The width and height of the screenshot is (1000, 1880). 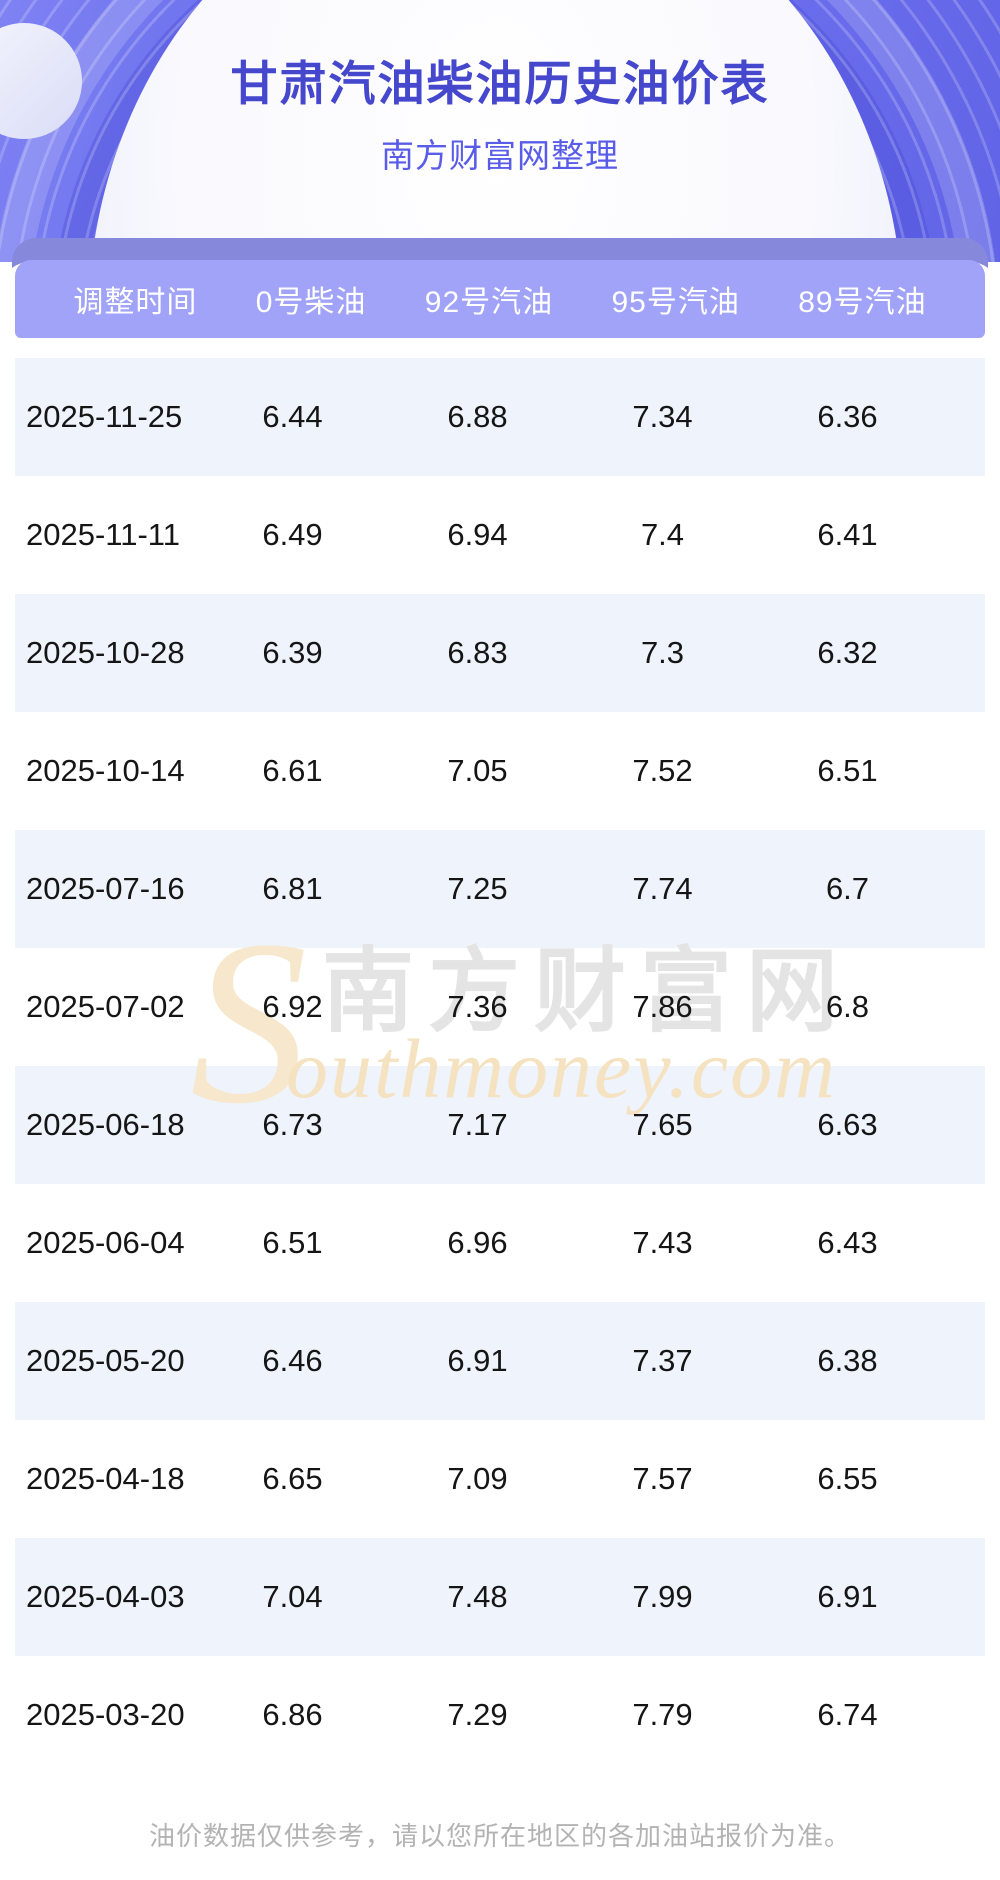 I want to click on price-cell: 6.41, so click(x=847, y=534).